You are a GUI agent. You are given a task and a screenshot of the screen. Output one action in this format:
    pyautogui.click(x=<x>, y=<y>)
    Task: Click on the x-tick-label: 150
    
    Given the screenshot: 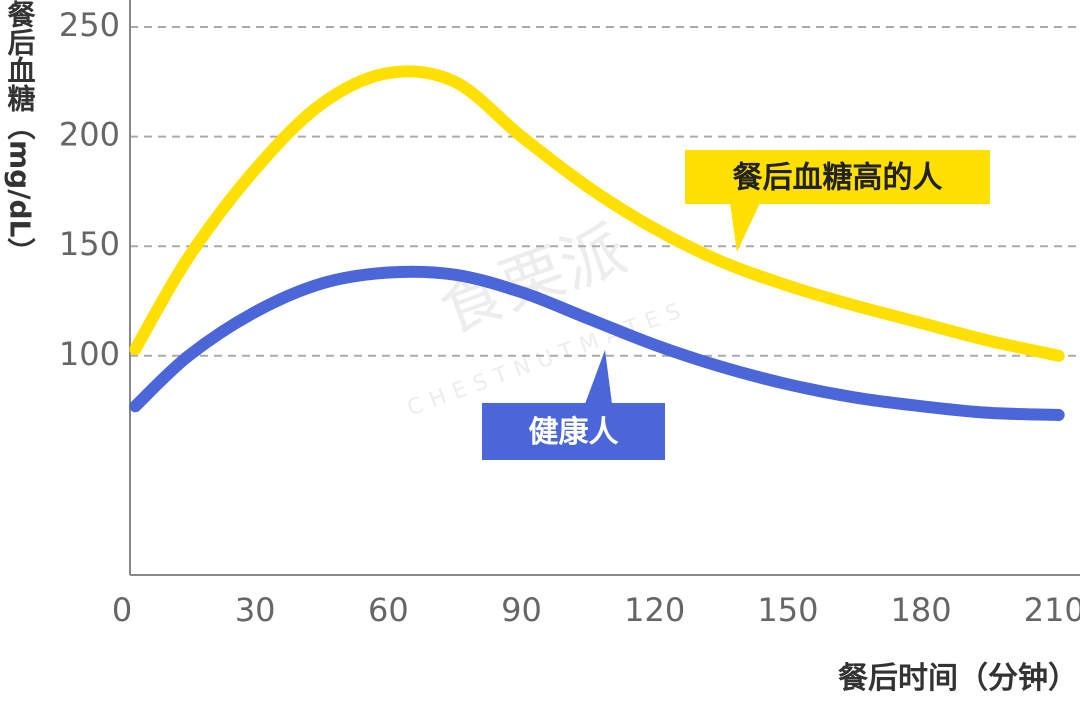 What is the action you would take?
    pyautogui.click(x=787, y=610)
    